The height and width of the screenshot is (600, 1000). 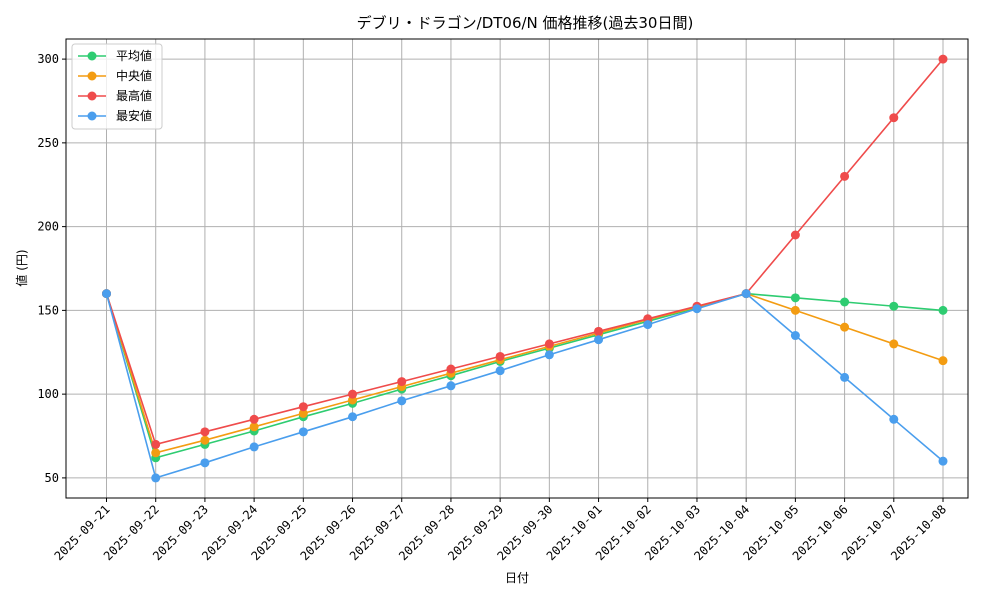 I want to click on legend-label: 中央値, so click(x=134, y=75).